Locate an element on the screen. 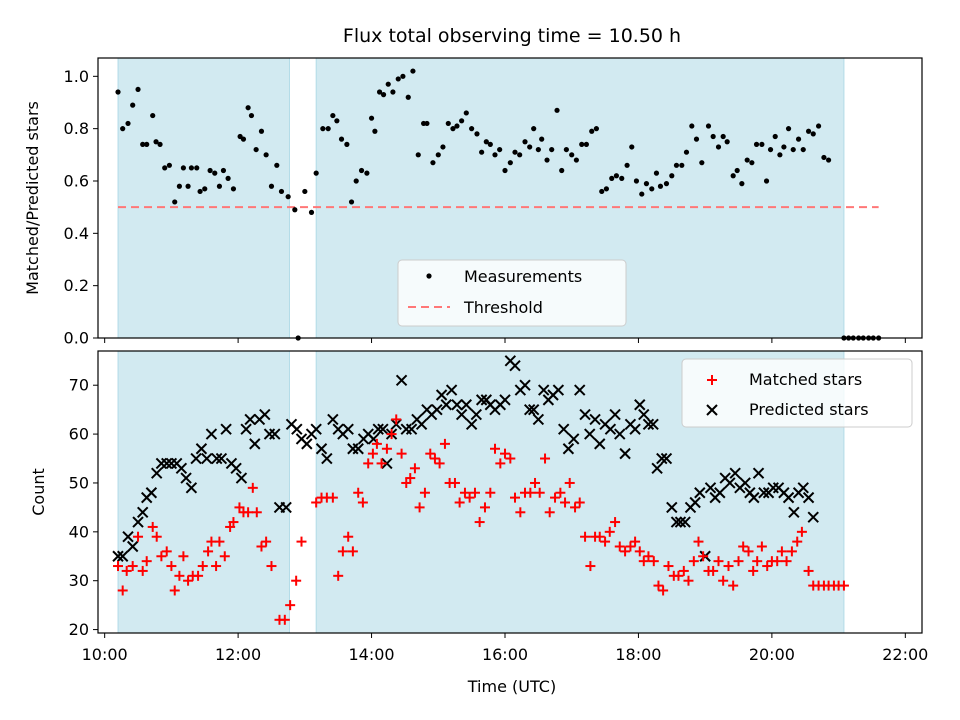 This screenshot has height=720, width=960. x-tick-label: 20:00 is located at coordinates (772, 654).